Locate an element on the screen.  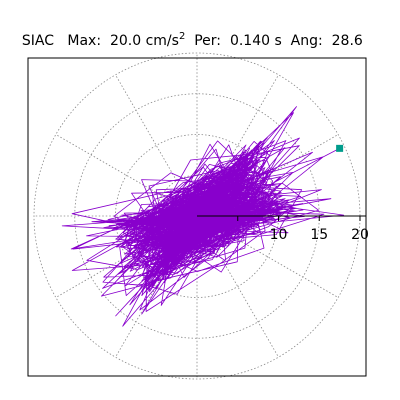
axis-tick-label: 20 is located at coordinates (360, 235).